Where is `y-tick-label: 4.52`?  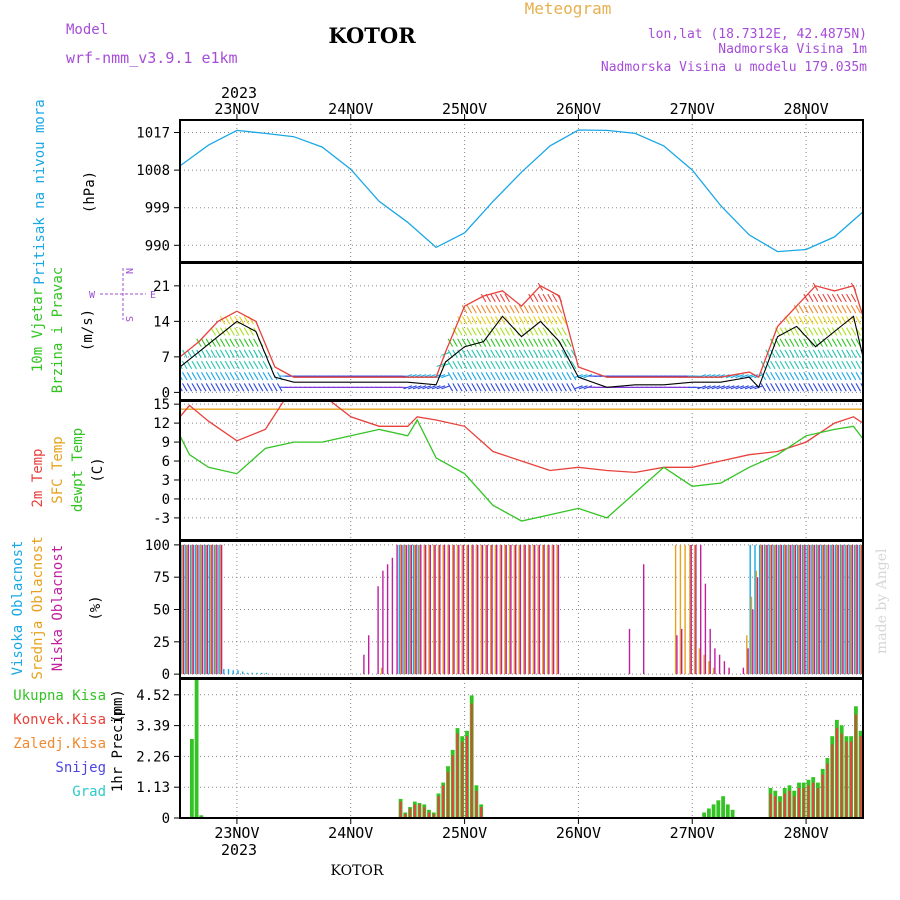 y-tick-label: 4.52 is located at coordinates (153, 696).